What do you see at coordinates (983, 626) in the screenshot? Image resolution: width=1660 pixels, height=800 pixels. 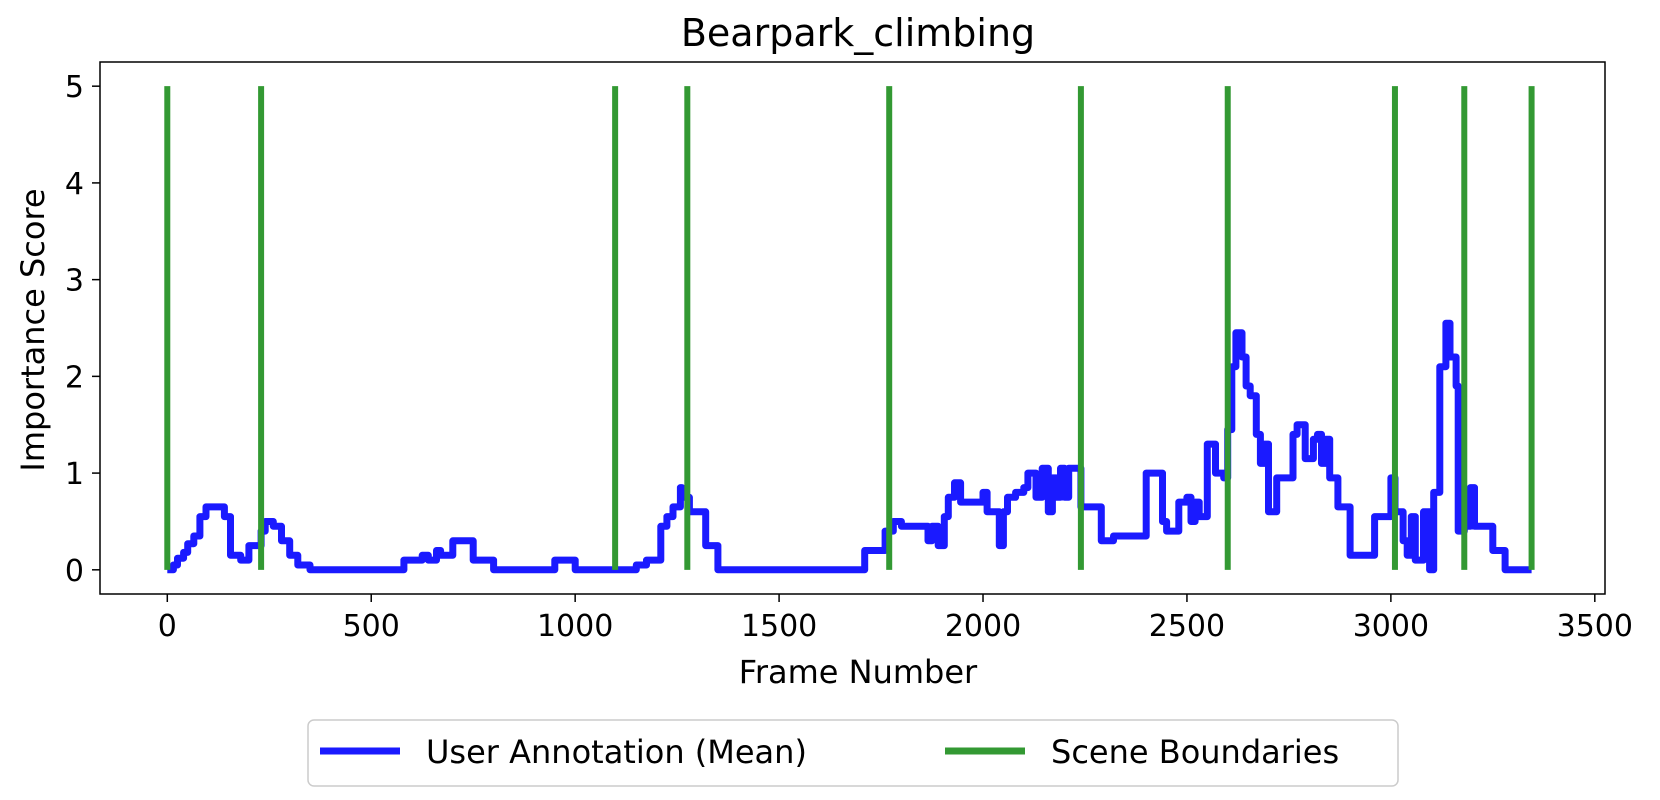 I see `x-tick-label: 2000` at bounding box center [983, 626].